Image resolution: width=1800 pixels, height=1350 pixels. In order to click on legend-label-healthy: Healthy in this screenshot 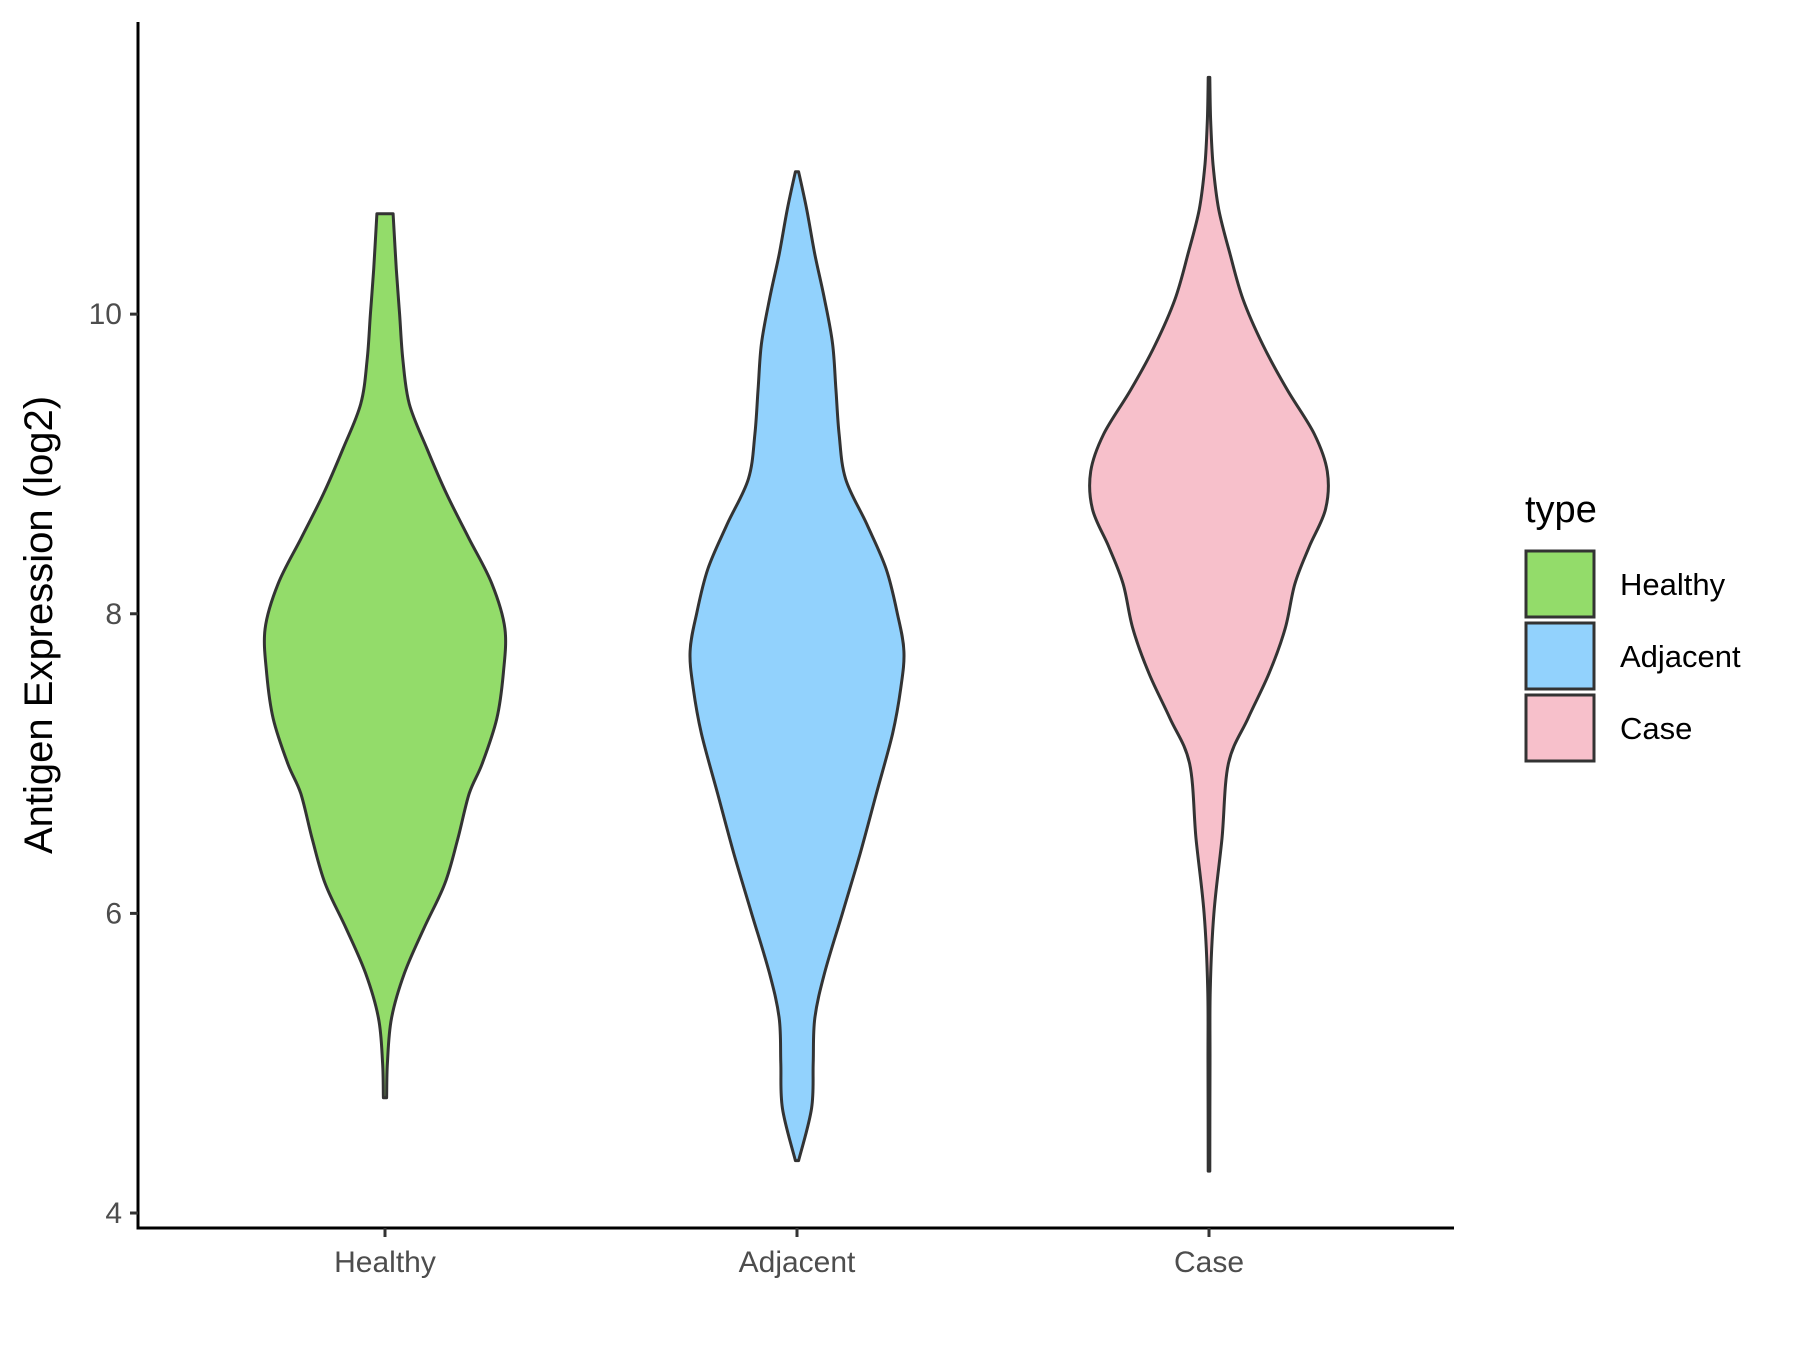, I will do `click(1673, 584)`.